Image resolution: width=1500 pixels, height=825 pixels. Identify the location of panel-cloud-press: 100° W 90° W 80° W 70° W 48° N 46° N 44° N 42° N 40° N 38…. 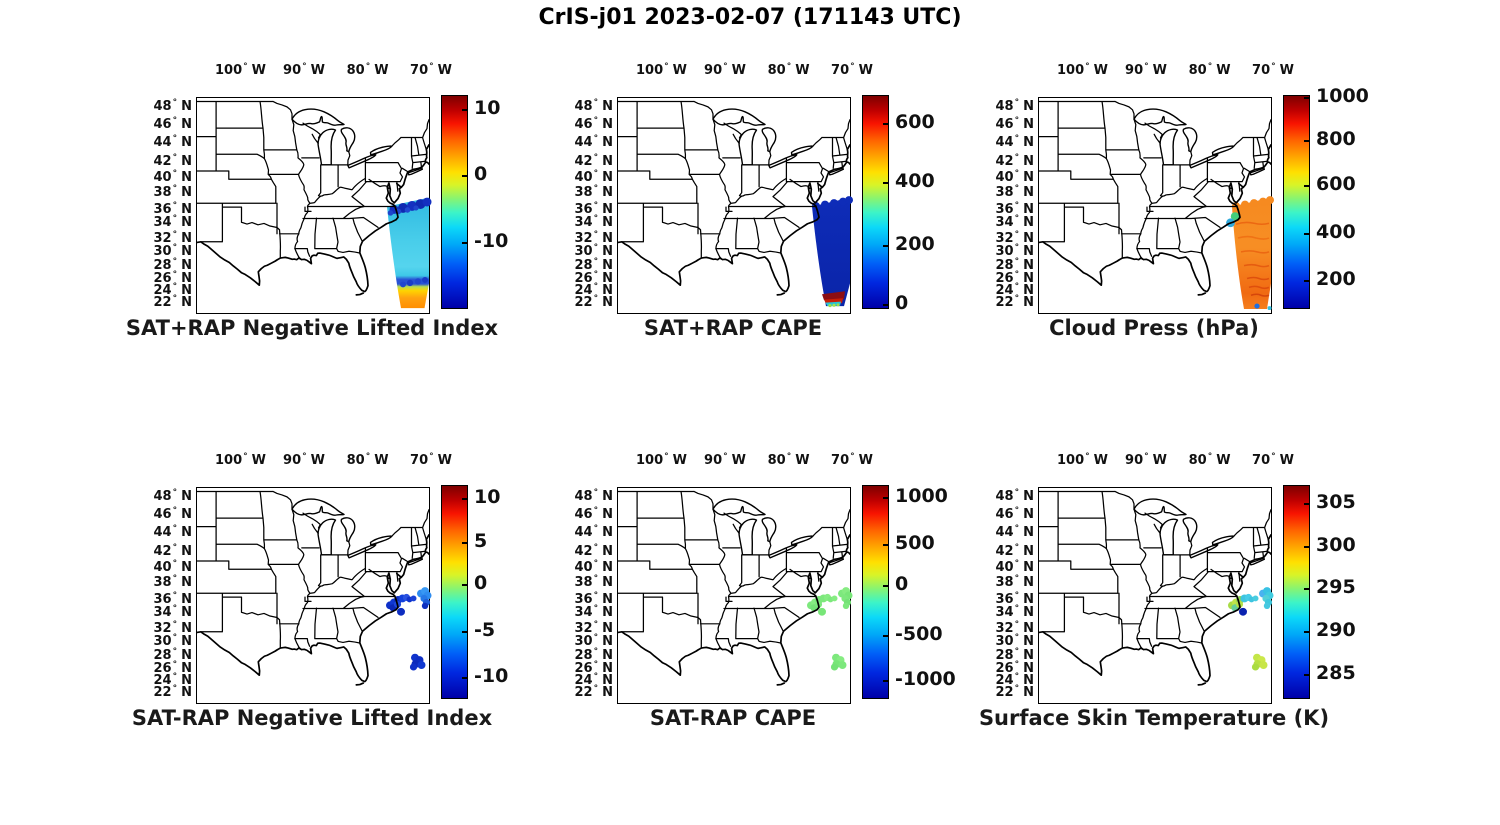
(1175, 210).